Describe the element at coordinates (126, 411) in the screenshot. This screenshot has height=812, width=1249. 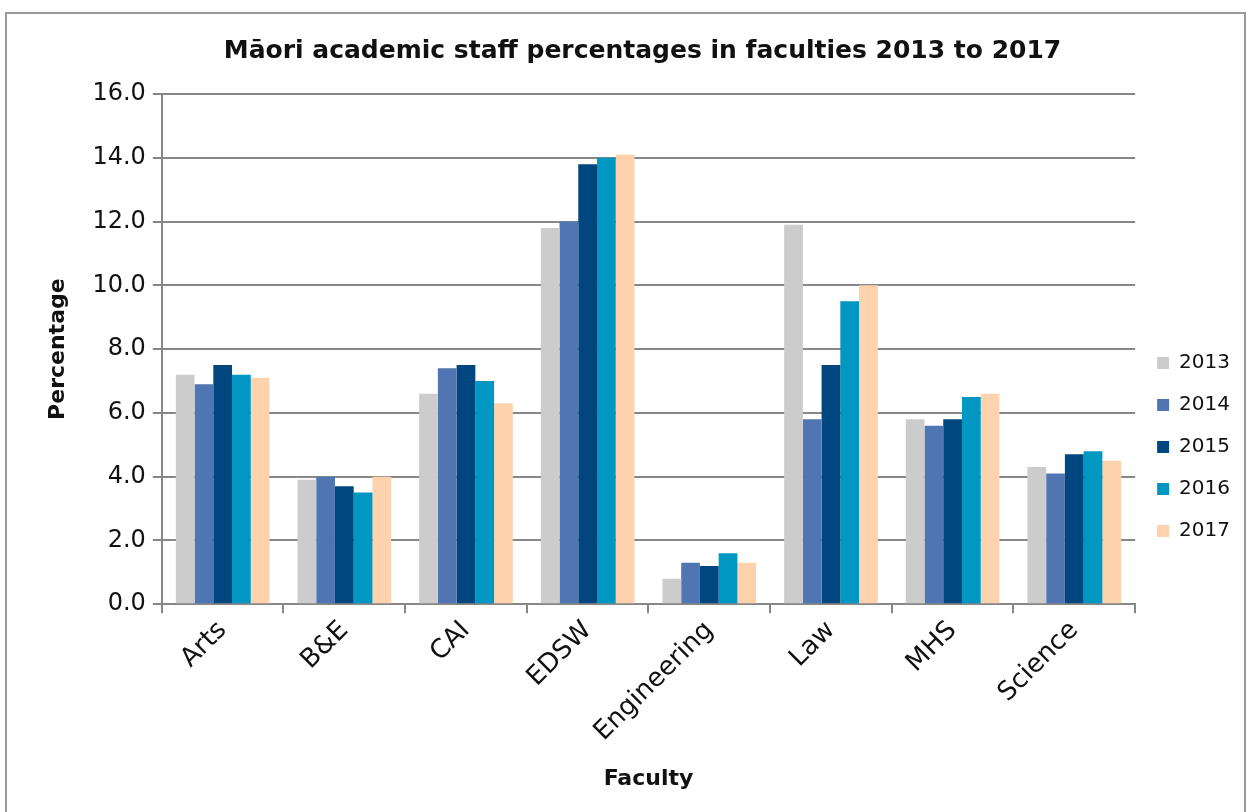
I see `y-tick-label: 6.0` at that location.